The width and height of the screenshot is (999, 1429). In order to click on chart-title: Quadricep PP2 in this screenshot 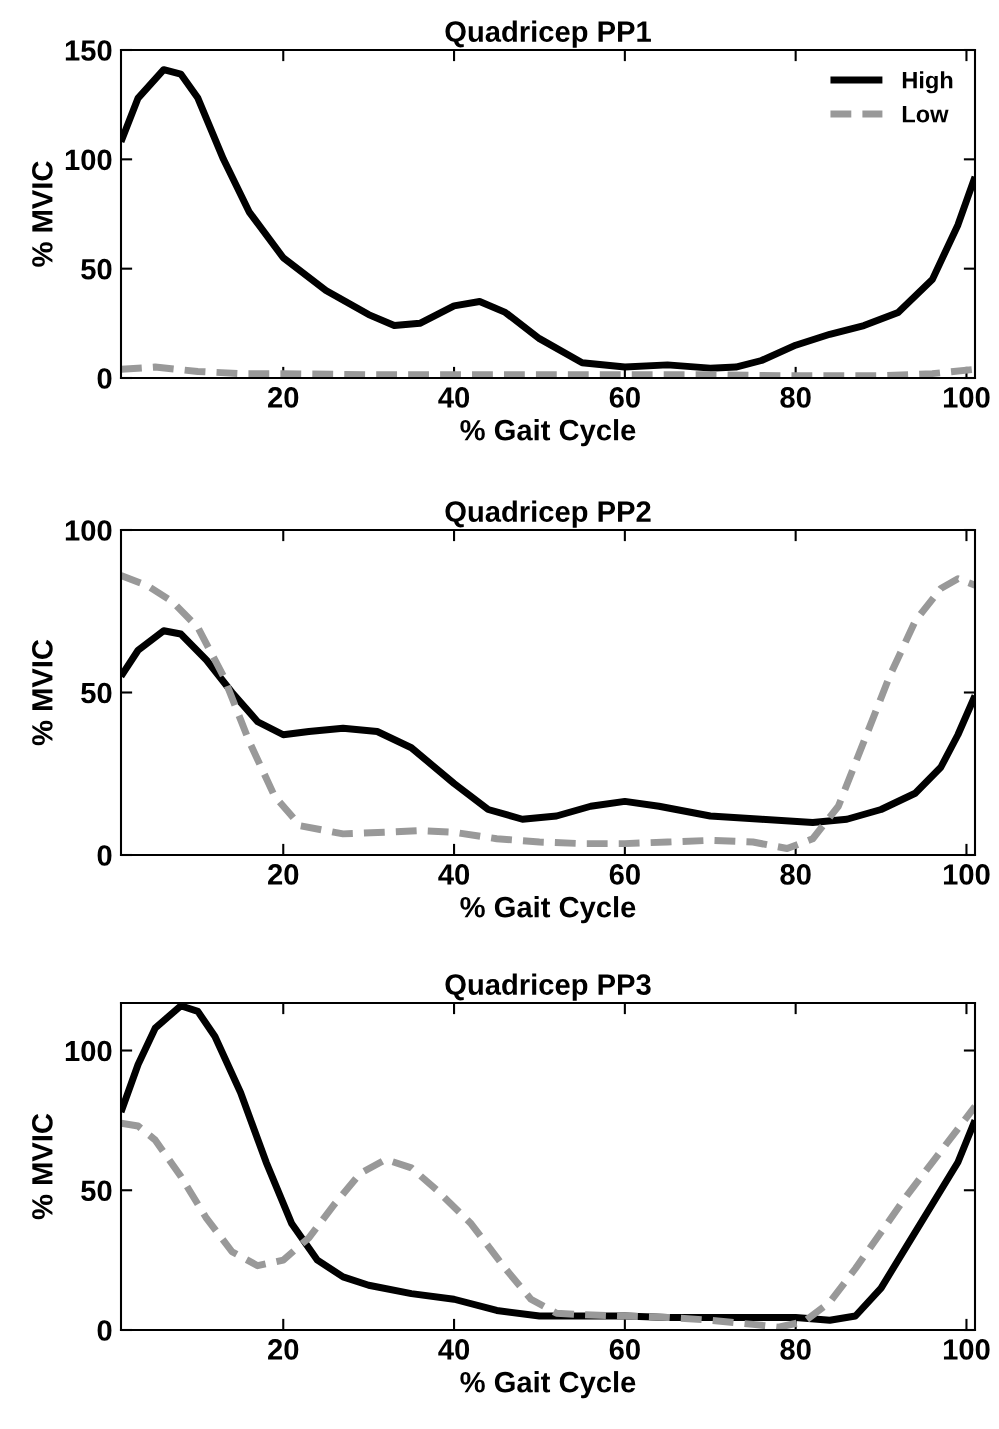, I will do `click(548, 514)`.